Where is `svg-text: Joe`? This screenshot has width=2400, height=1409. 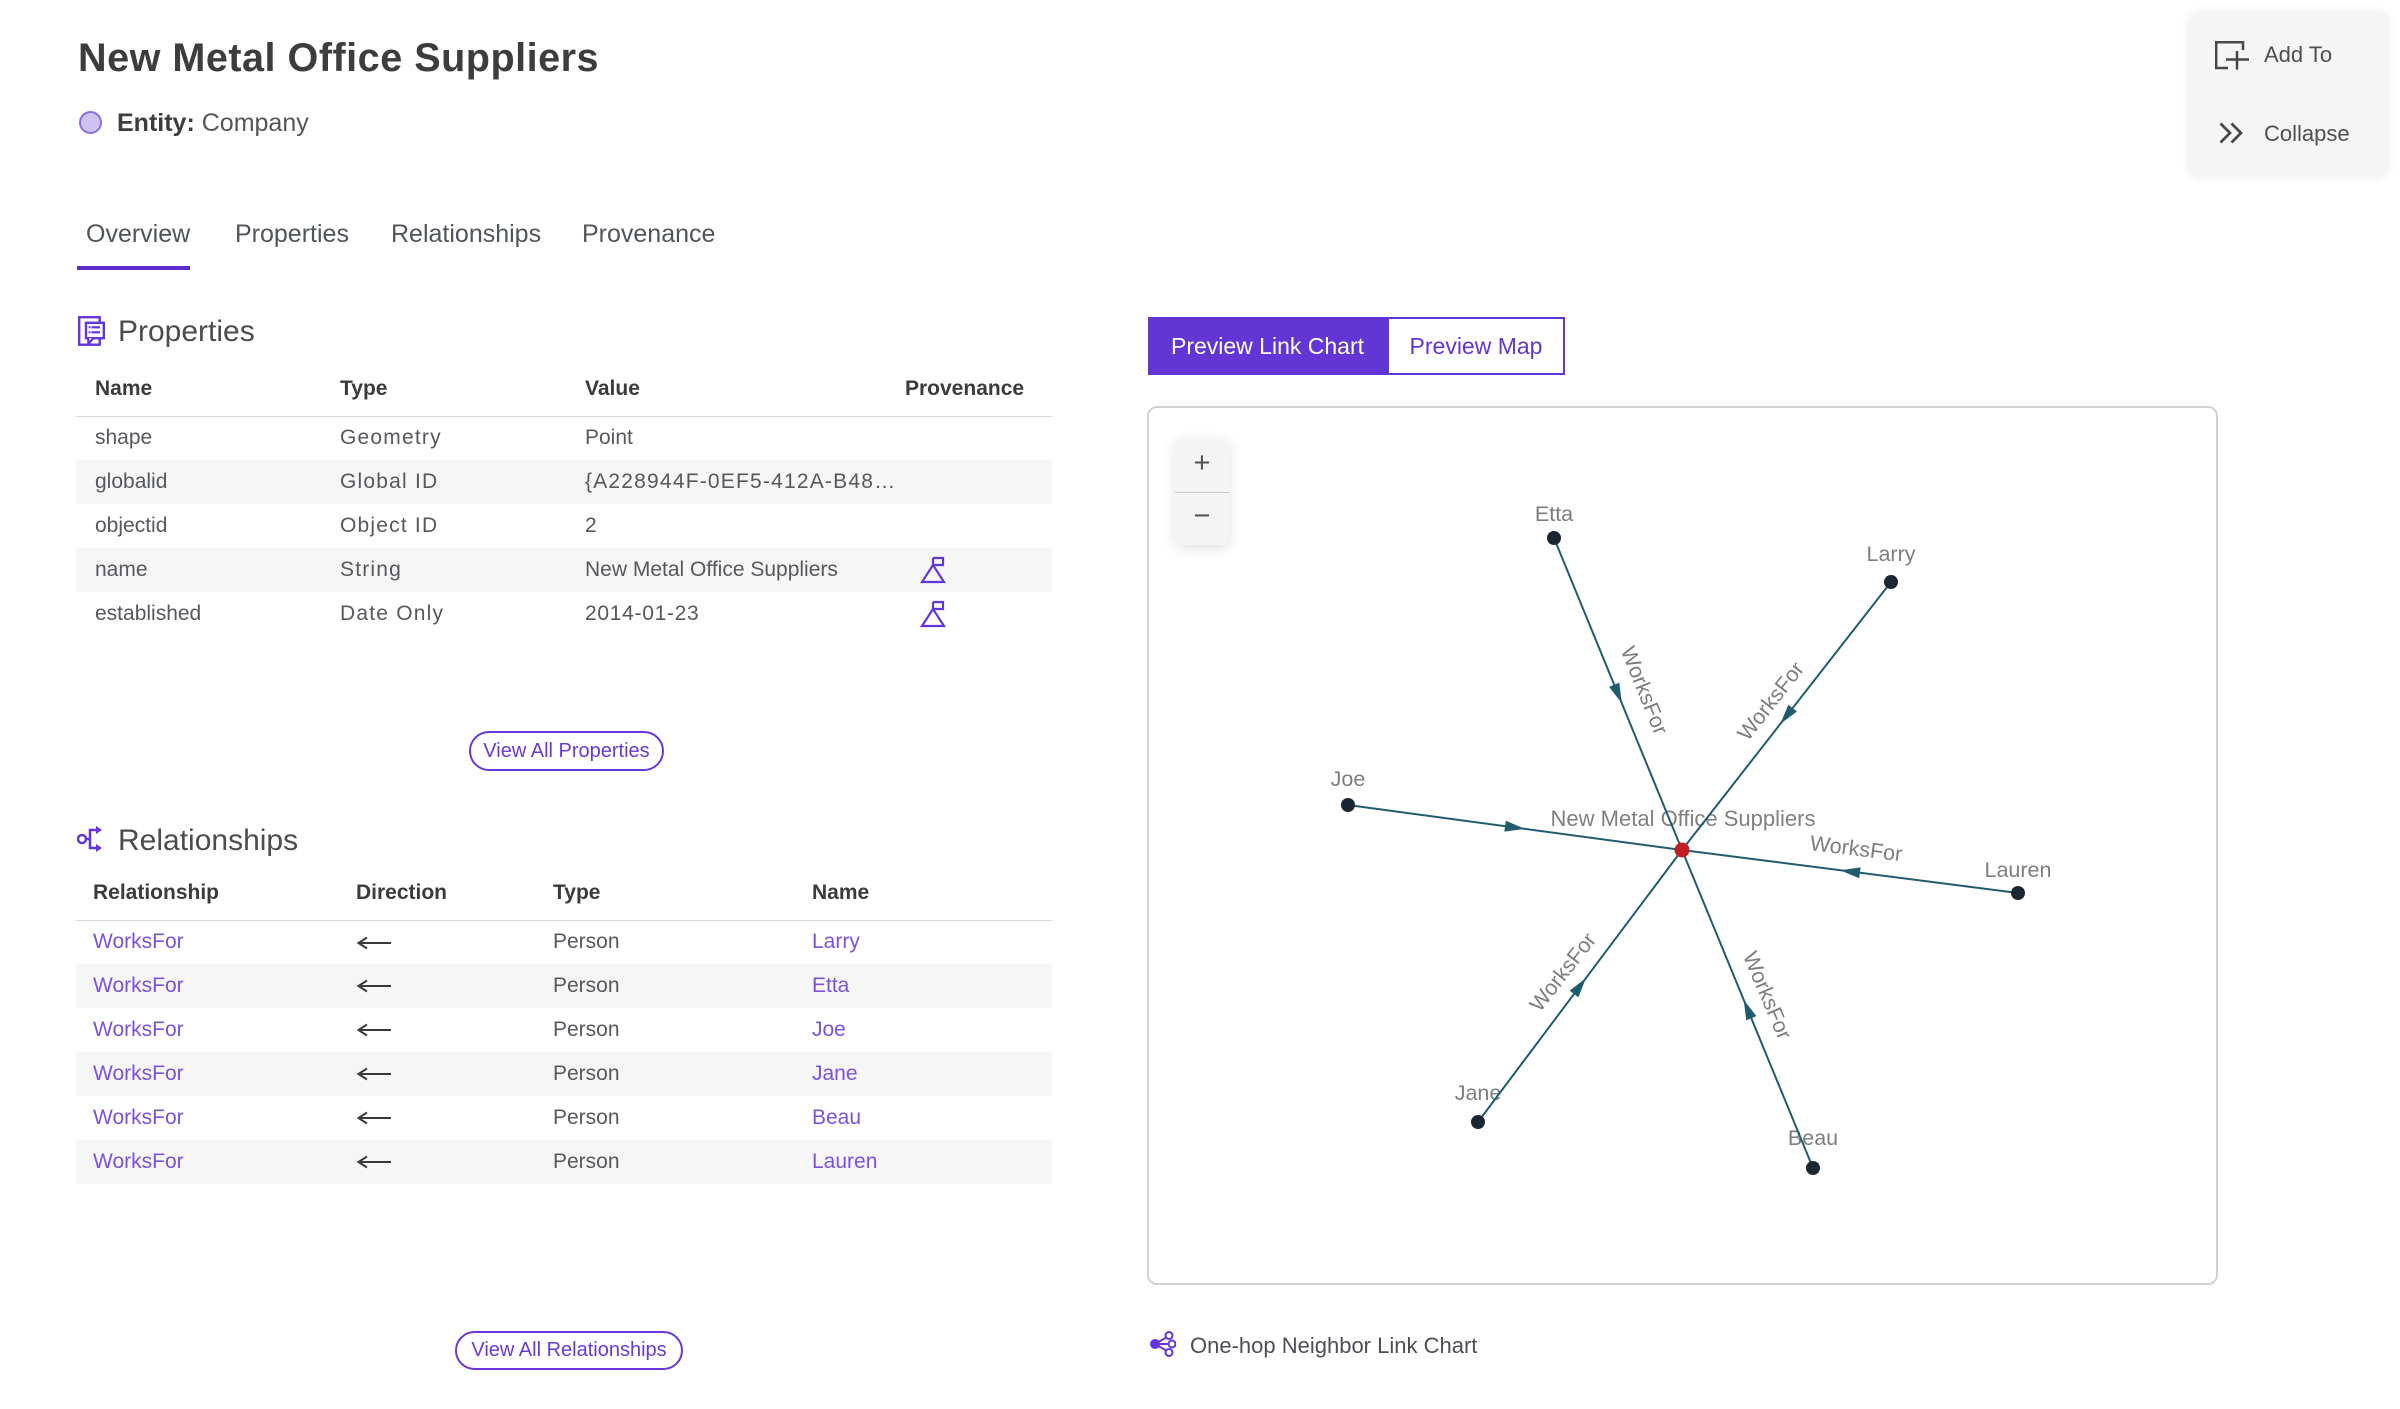 svg-text: Joe is located at coordinates (1348, 779).